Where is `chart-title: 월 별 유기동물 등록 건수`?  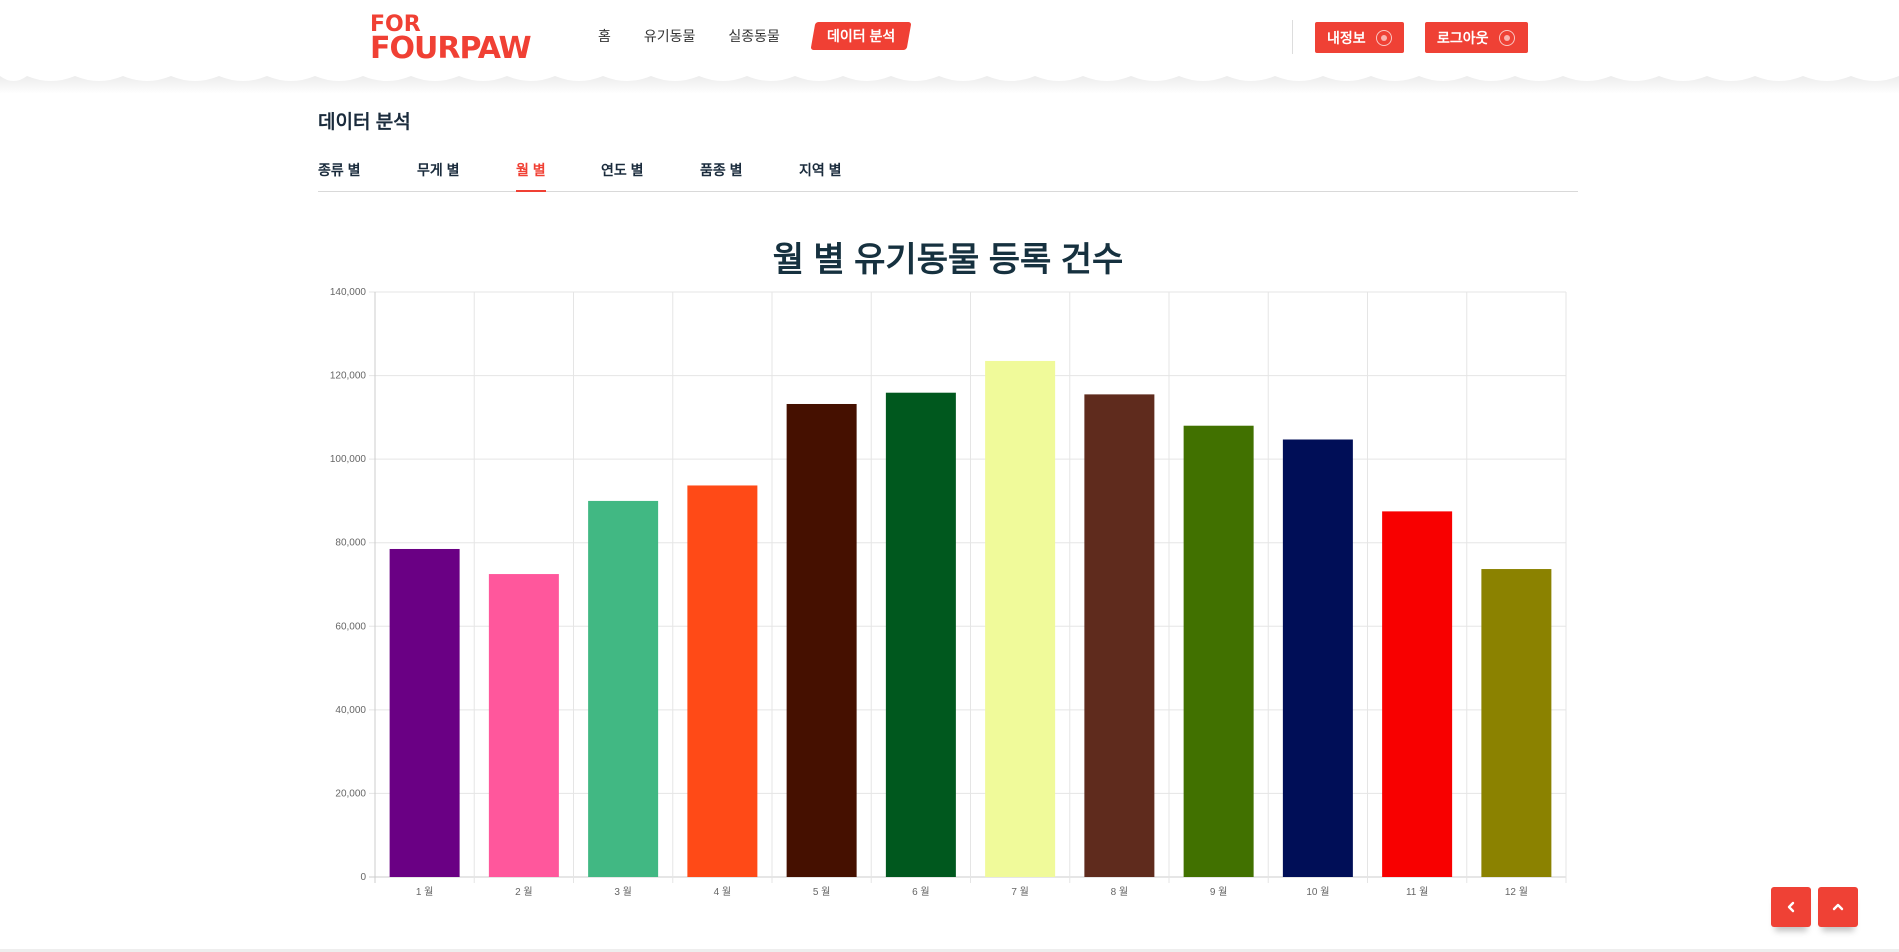
chart-title: 월 별 유기동물 등록 건수 is located at coordinates (948, 260).